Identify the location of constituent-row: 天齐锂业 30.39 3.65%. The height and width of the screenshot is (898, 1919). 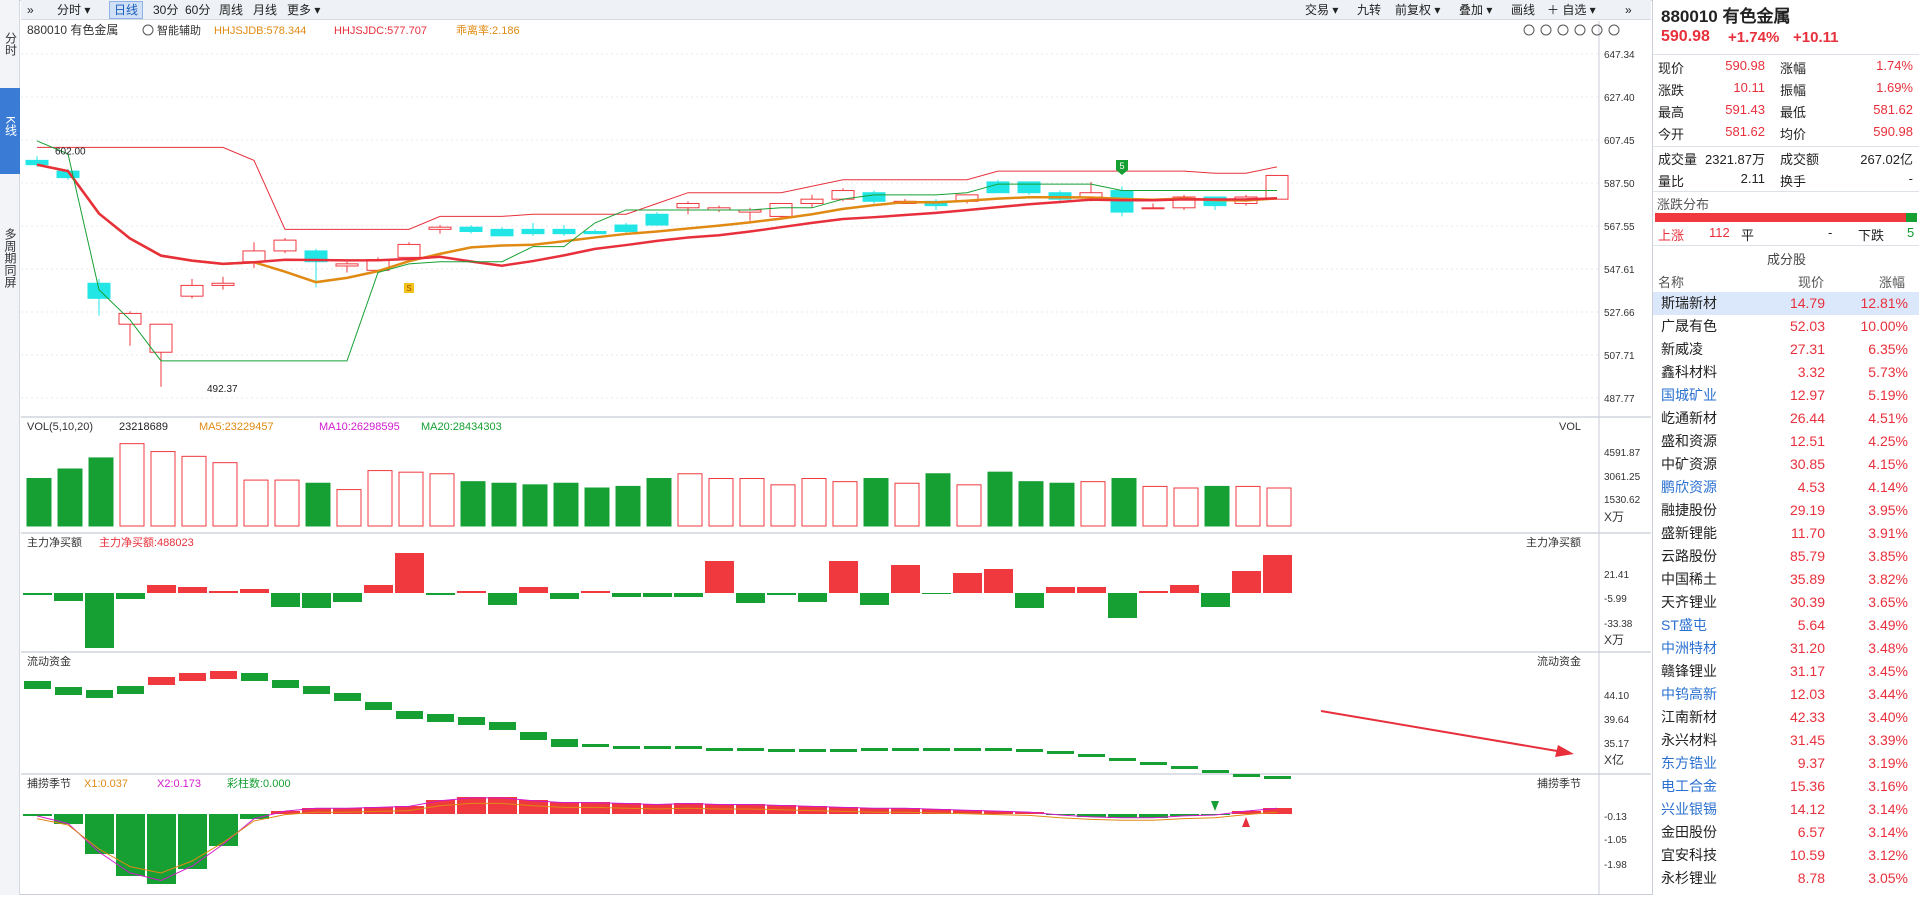
(1786, 602).